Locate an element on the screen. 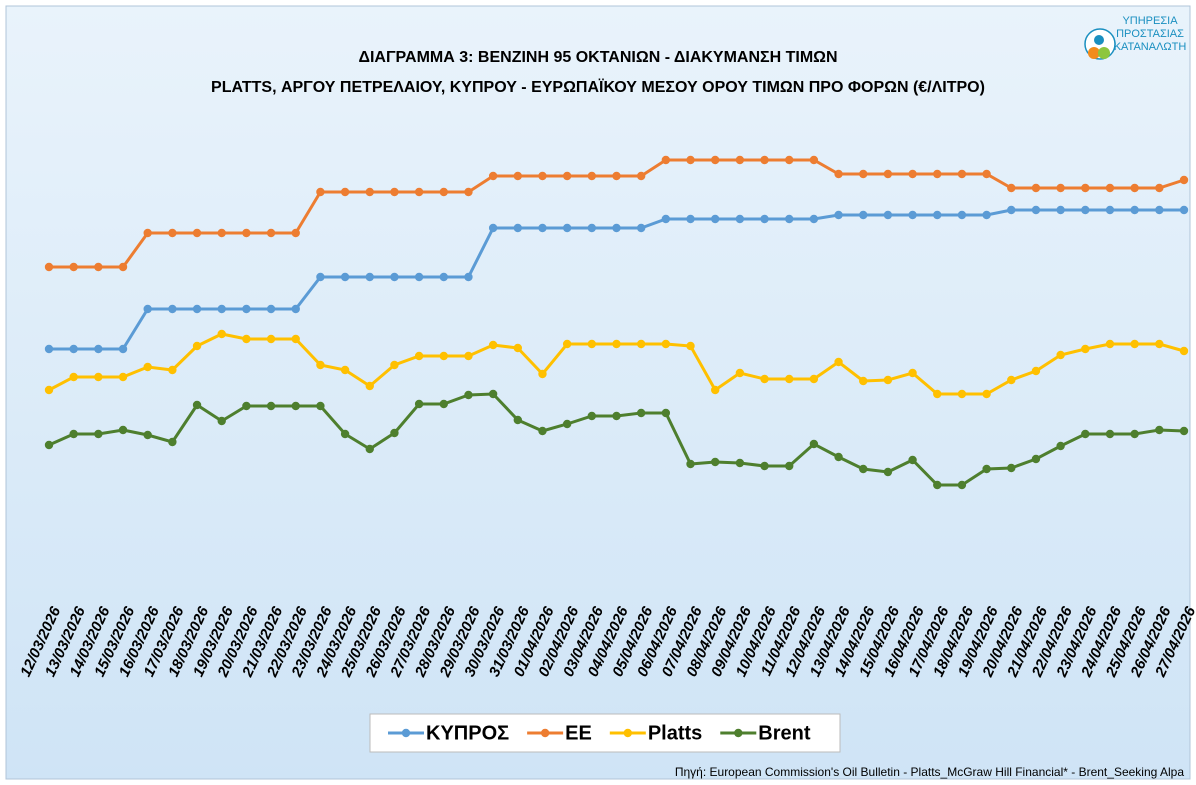  logo: ΥΠΗΡΕΣΙΑ ΠΡΟΣΤΑΣΙΑΣ ΚΑΤΑΝΑΛΩΤΗ is located at coordinates (1135, 37).